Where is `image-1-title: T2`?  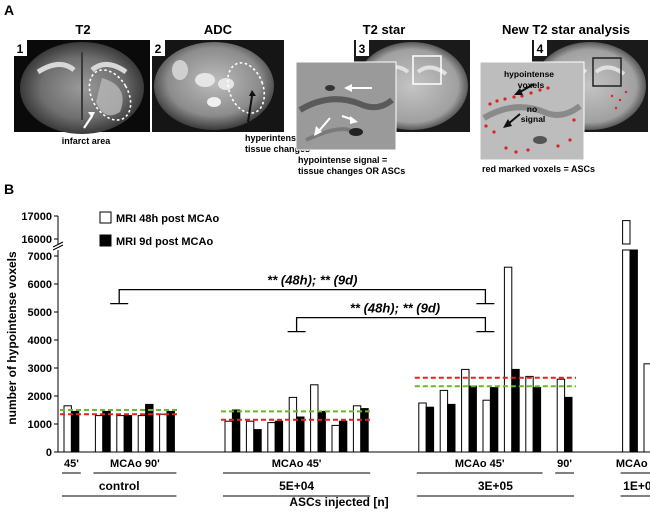
image-1-title: T2 is located at coordinates (82, 29).